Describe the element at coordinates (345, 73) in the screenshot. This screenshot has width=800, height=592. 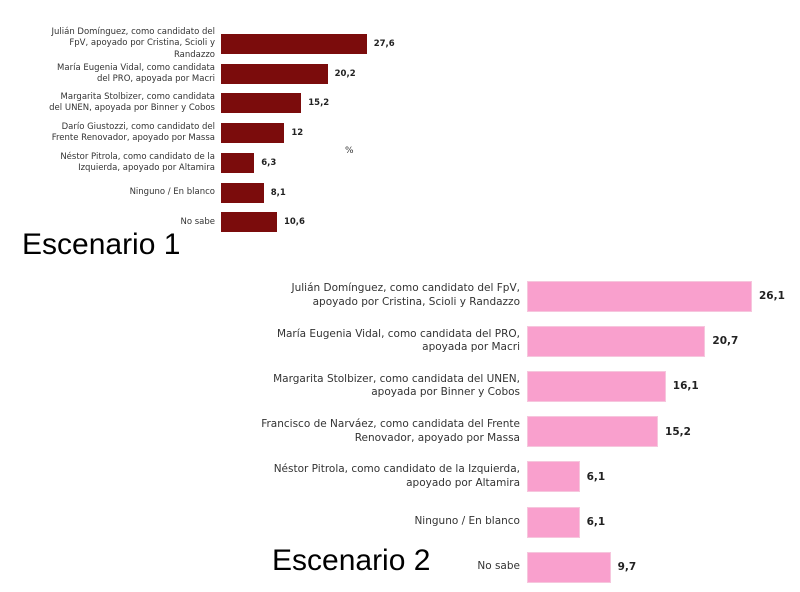
I see `value-label: 20,2` at that location.